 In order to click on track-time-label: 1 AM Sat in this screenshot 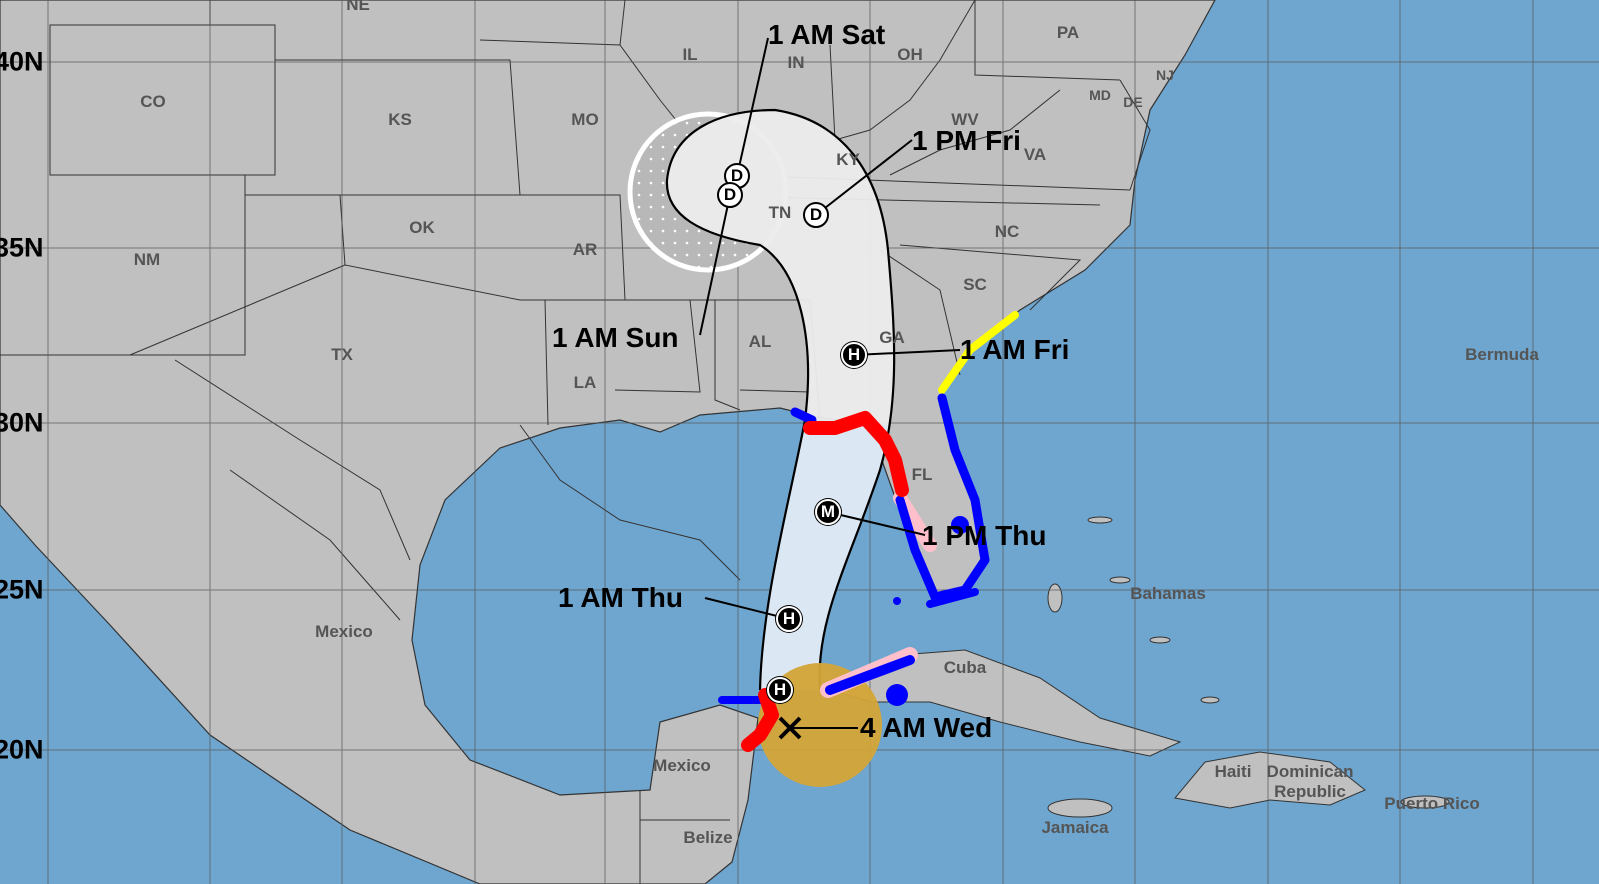, I will do `click(827, 34)`.